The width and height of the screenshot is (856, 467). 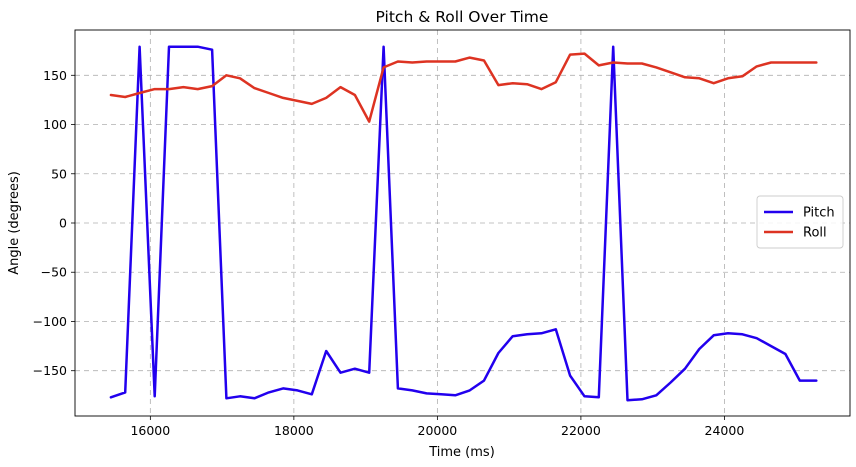 I want to click on chart-title: Pitch & Roll Over Time, so click(x=462, y=17).